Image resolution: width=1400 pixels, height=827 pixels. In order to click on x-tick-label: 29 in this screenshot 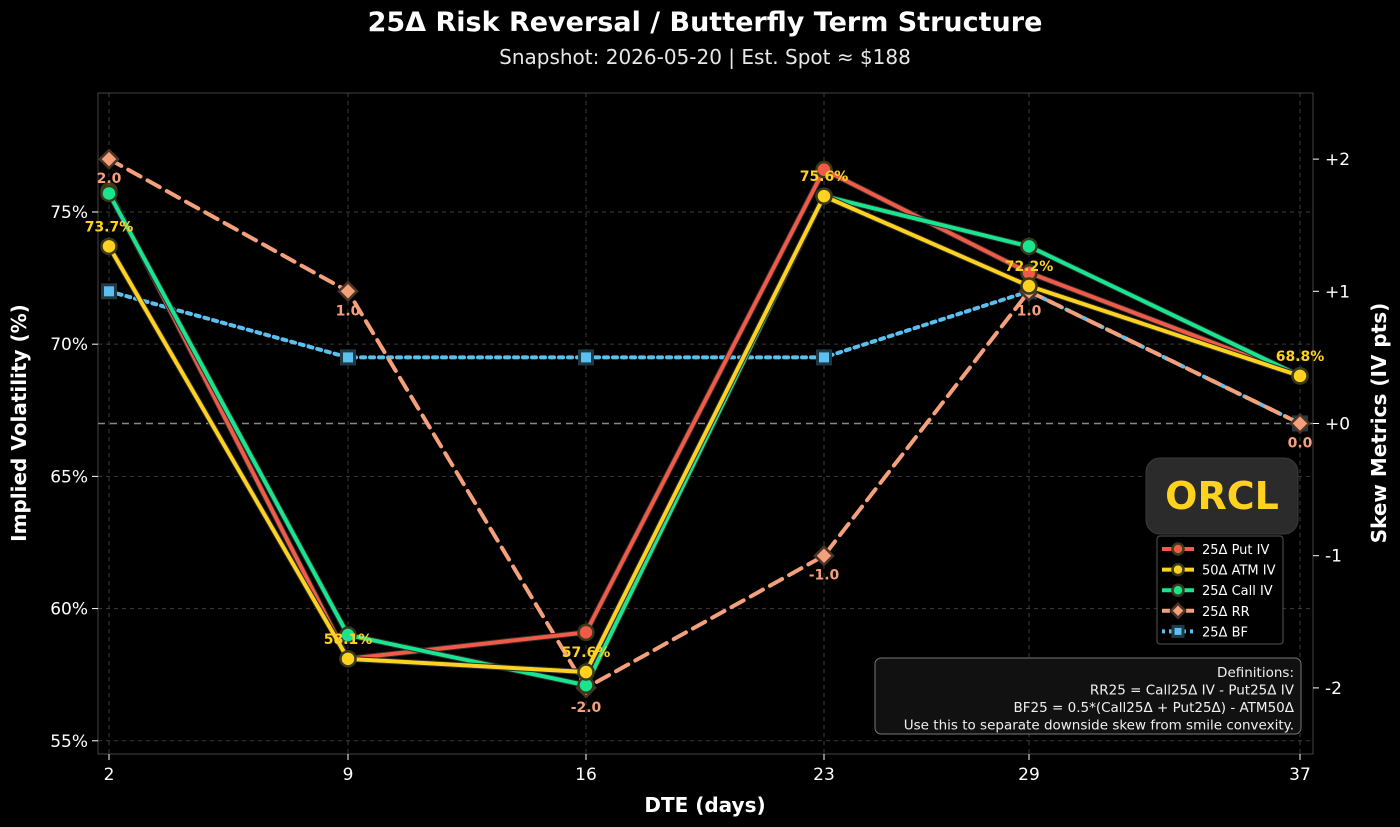, I will do `click(1029, 775)`.